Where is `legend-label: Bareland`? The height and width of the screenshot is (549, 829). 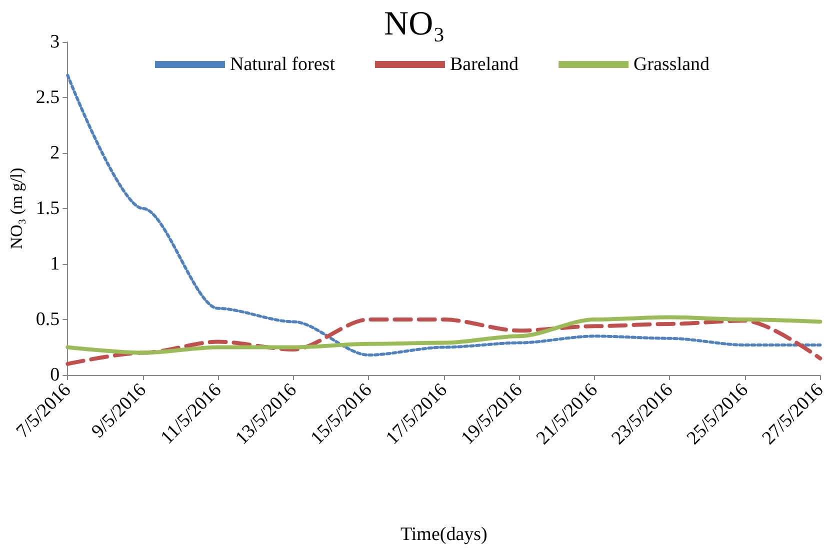 legend-label: Bareland is located at coordinates (485, 64).